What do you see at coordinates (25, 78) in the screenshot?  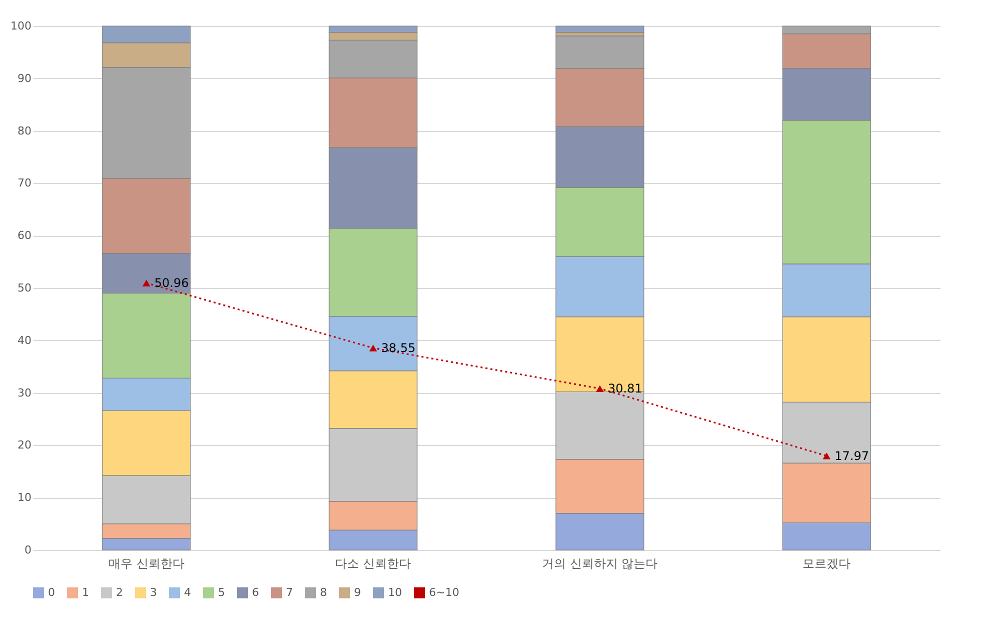 I see `y-tick-label: 90` at bounding box center [25, 78].